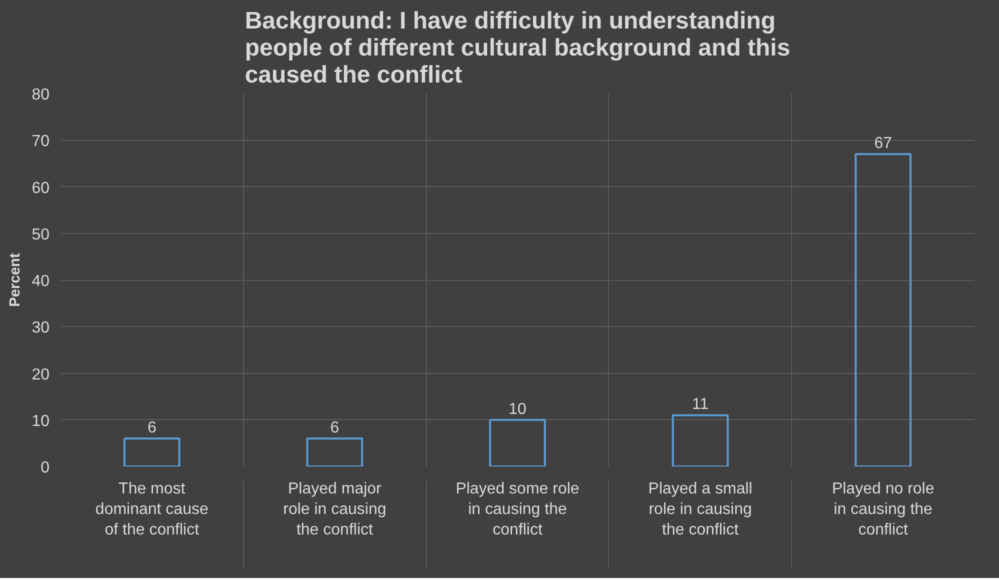 Image resolution: width=999 pixels, height=580 pixels. I want to click on x-tick-label: Played no role in causing the conflict, so click(883, 509).